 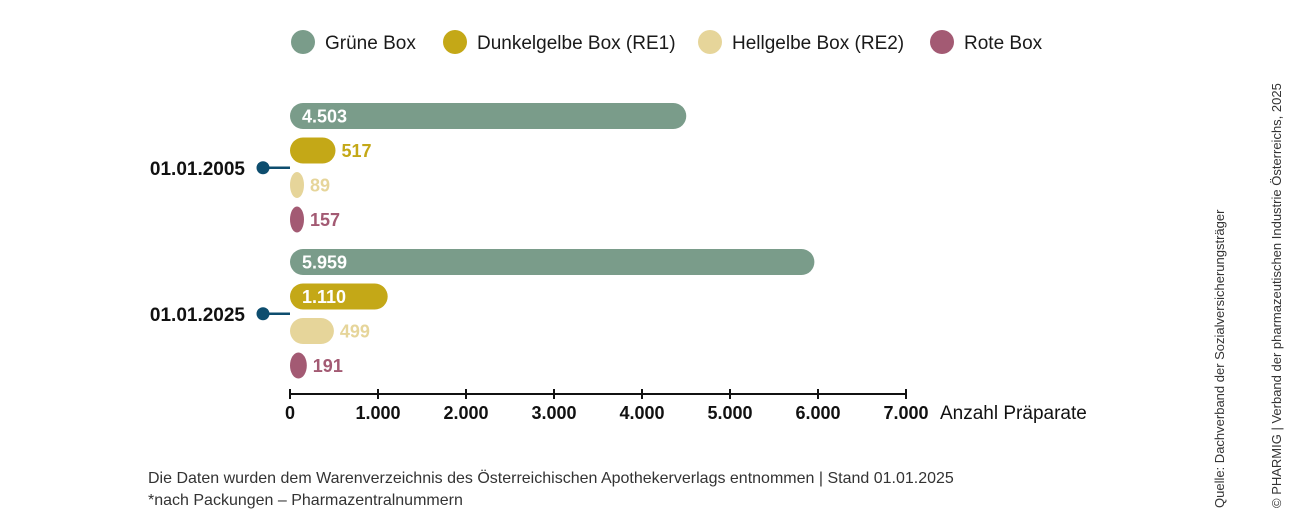 What do you see at coordinates (710, 42) in the screenshot?
I see `legend-swatch-hellgelbe-box-re2` at bounding box center [710, 42].